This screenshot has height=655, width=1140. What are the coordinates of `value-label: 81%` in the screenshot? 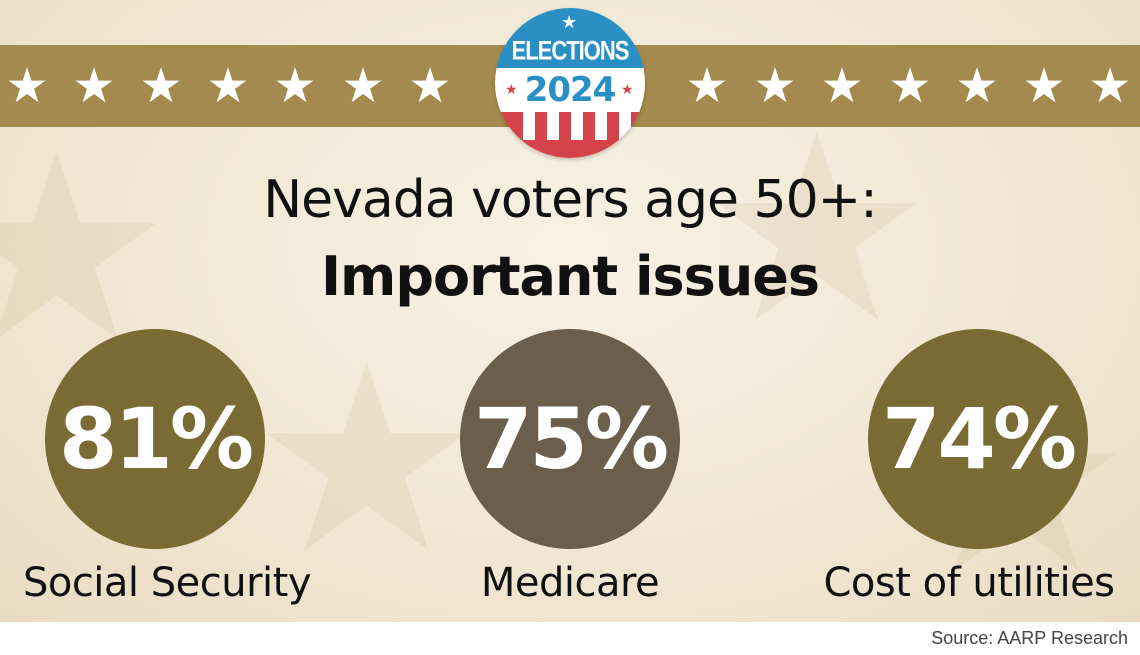 It's located at (155, 439).